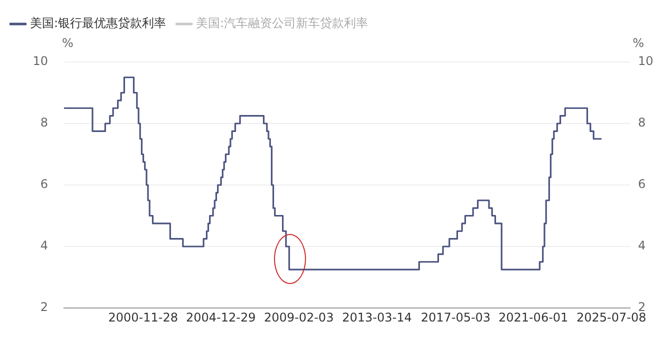 The height and width of the screenshot is (358, 660). What do you see at coordinates (642, 245) in the screenshot?
I see `y2-tick-label: 4` at bounding box center [642, 245].